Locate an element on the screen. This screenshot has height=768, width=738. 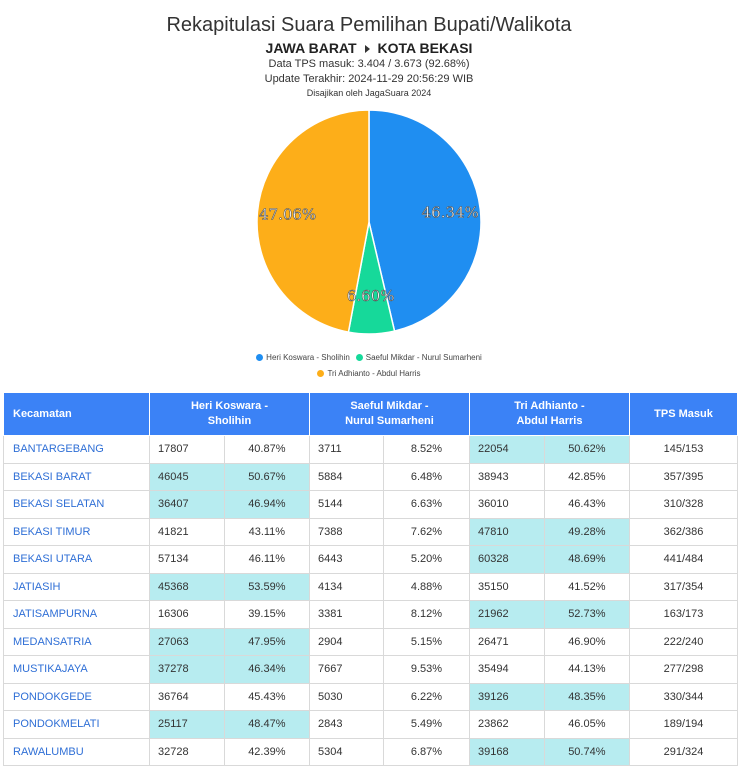
percent-candidate-2: 5.20% is located at coordinates (426, 559).